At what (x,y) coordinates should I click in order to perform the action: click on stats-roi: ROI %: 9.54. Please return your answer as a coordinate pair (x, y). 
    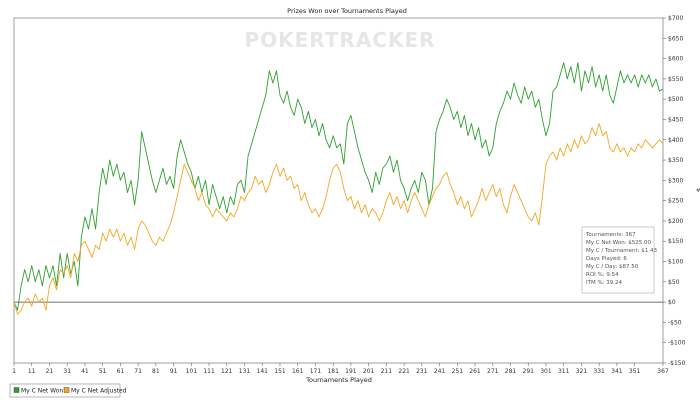
    Looking at the image, I should click on (602, 275).